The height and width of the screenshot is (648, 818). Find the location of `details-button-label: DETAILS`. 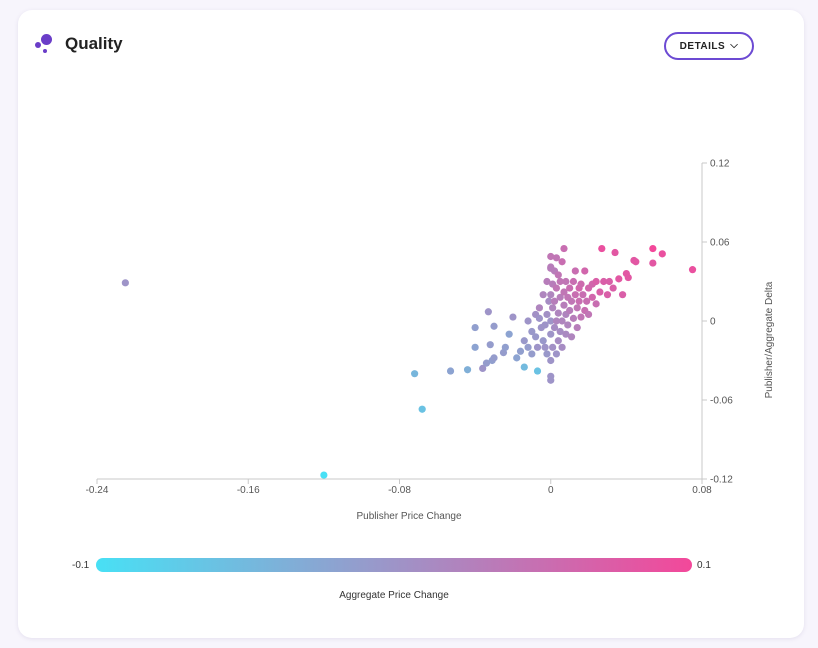

details-button-label: DETAILS is located at coordinates (702, 46).